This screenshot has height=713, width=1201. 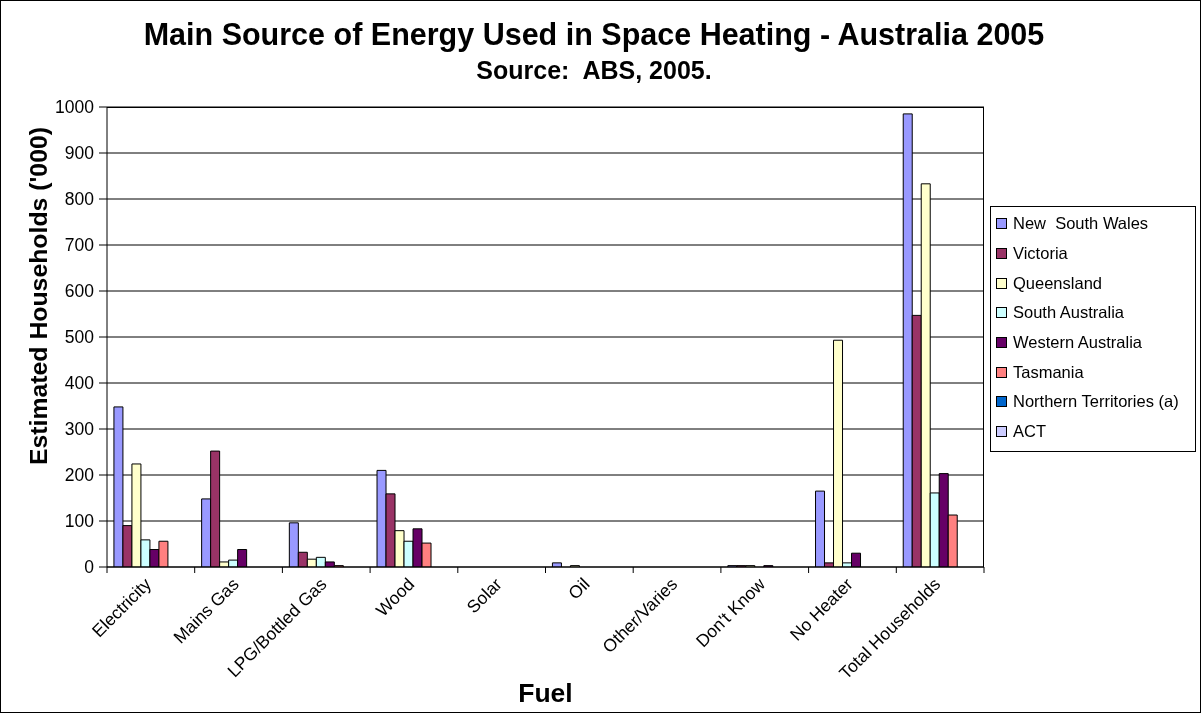 I want to click on y-tick-label: 600, so click(x=79, y=291).